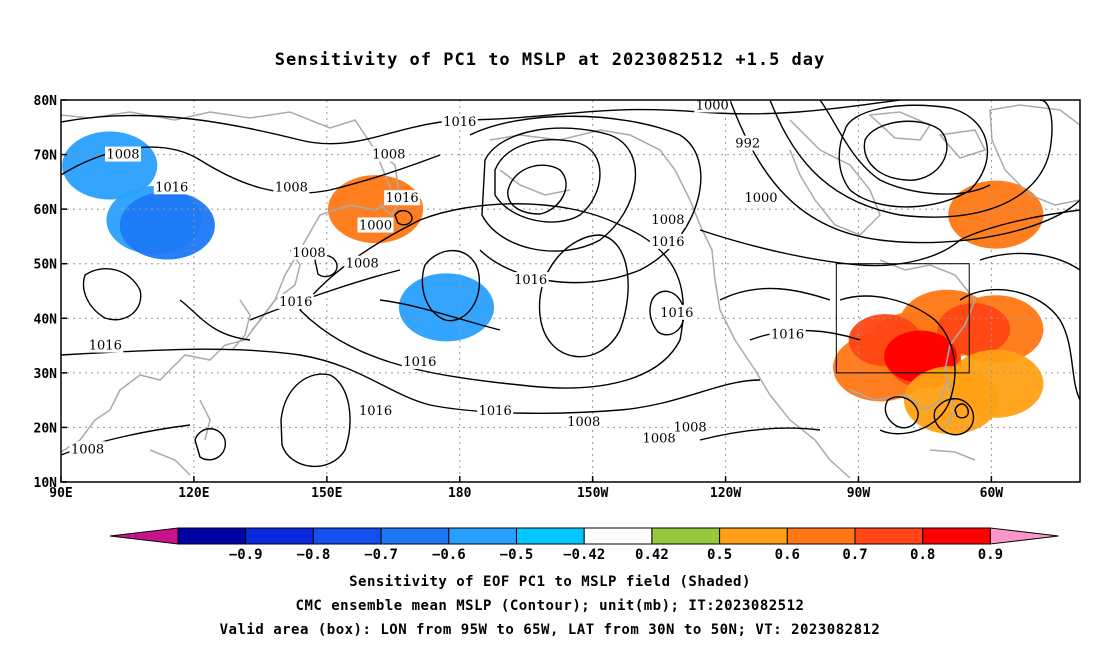  What do you see at coordinates (787, 555) in the screenshot?
I see `colorbar-label: 0.6` at bounding box center [787, 555].